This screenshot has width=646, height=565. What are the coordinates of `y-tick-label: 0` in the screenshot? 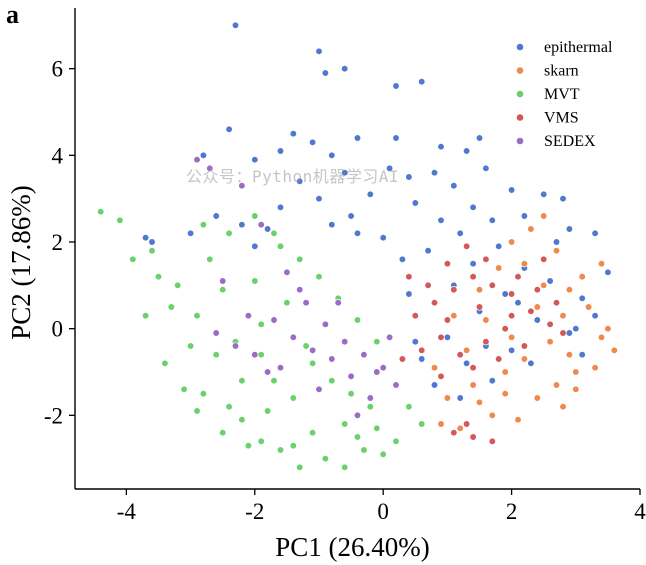 It's located at (58, 329).